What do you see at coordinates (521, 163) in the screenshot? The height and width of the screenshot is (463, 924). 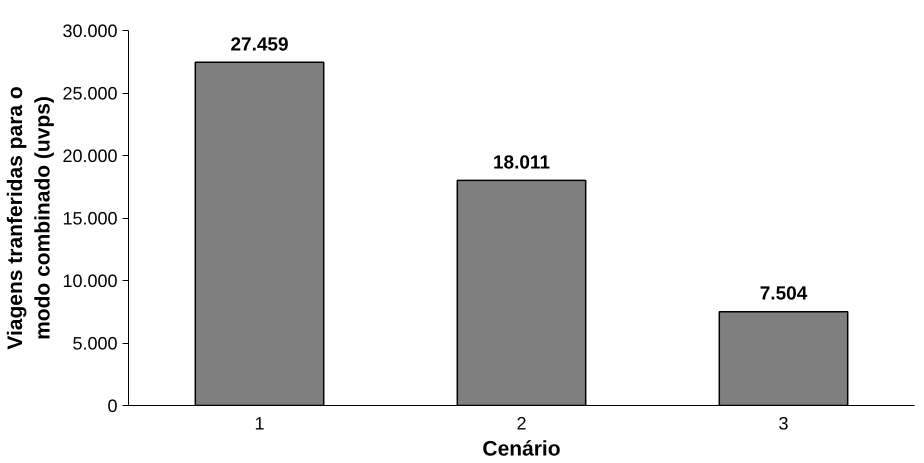 I see `data-label: 18.011` at bounding box center [521, 163].